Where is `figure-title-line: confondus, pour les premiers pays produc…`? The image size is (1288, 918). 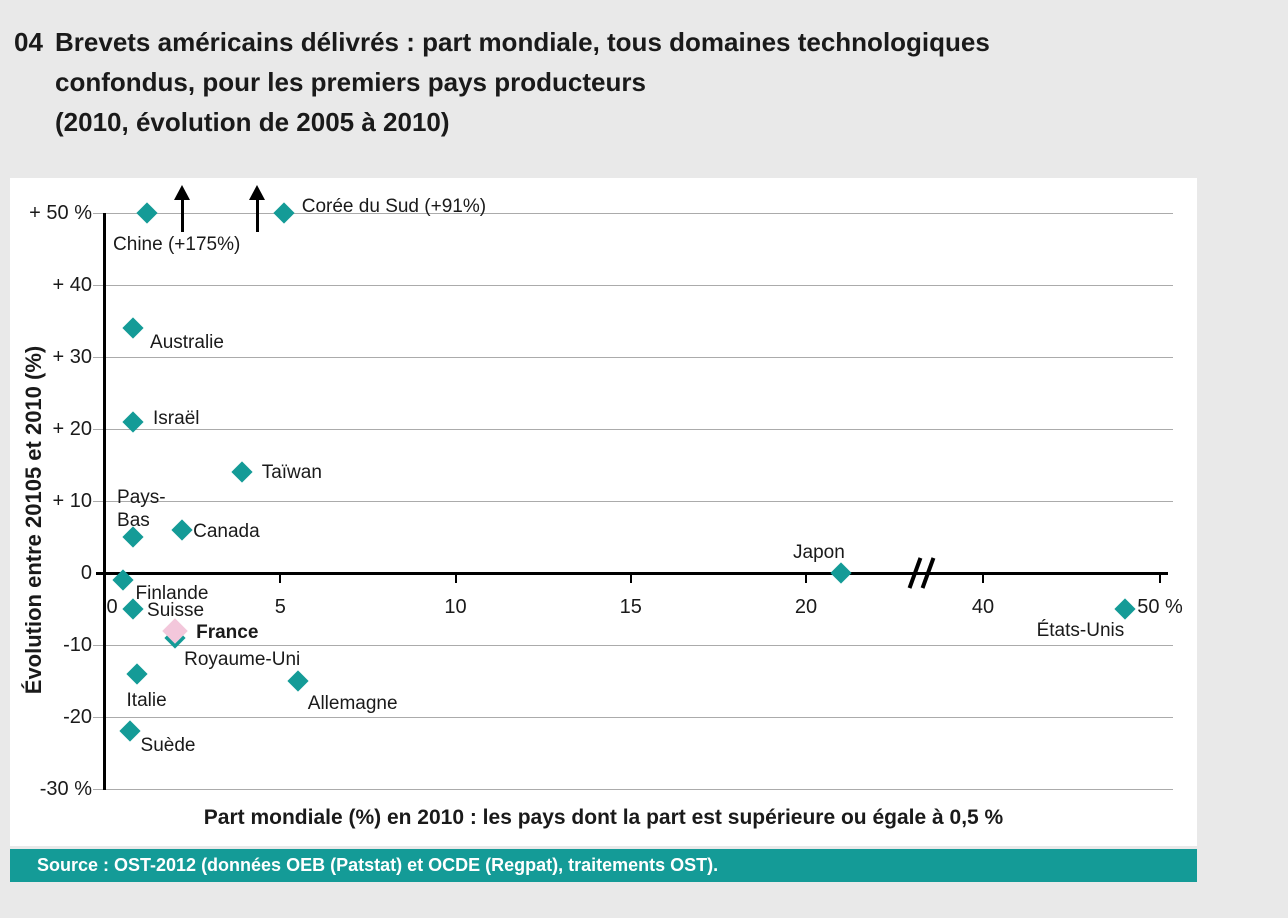 figure-title-line: confondus, pour les premiers pays produc… is located at coordinates (350, 82).